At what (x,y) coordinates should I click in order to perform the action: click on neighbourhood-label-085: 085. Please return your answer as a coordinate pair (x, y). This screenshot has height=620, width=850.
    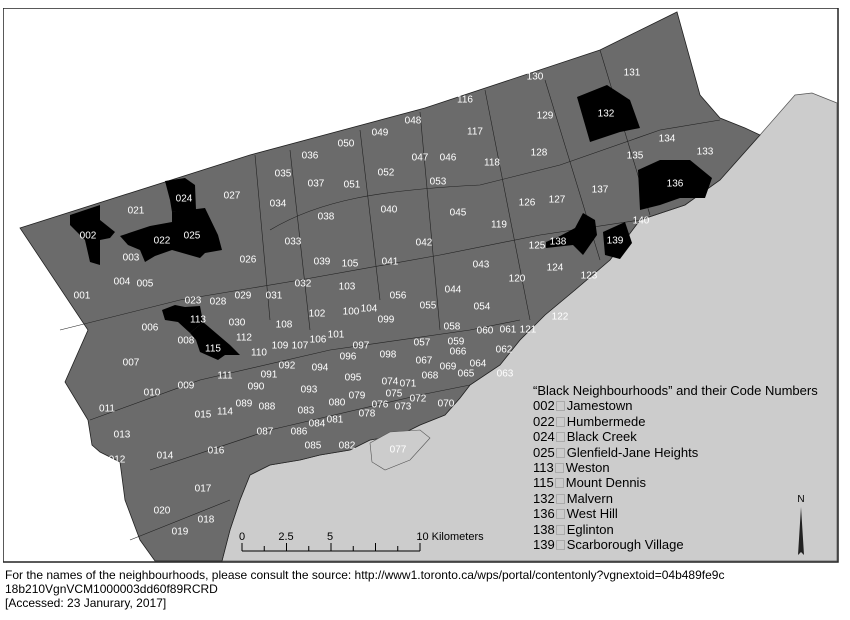
    Looking at the image, I should click on (313, 446).